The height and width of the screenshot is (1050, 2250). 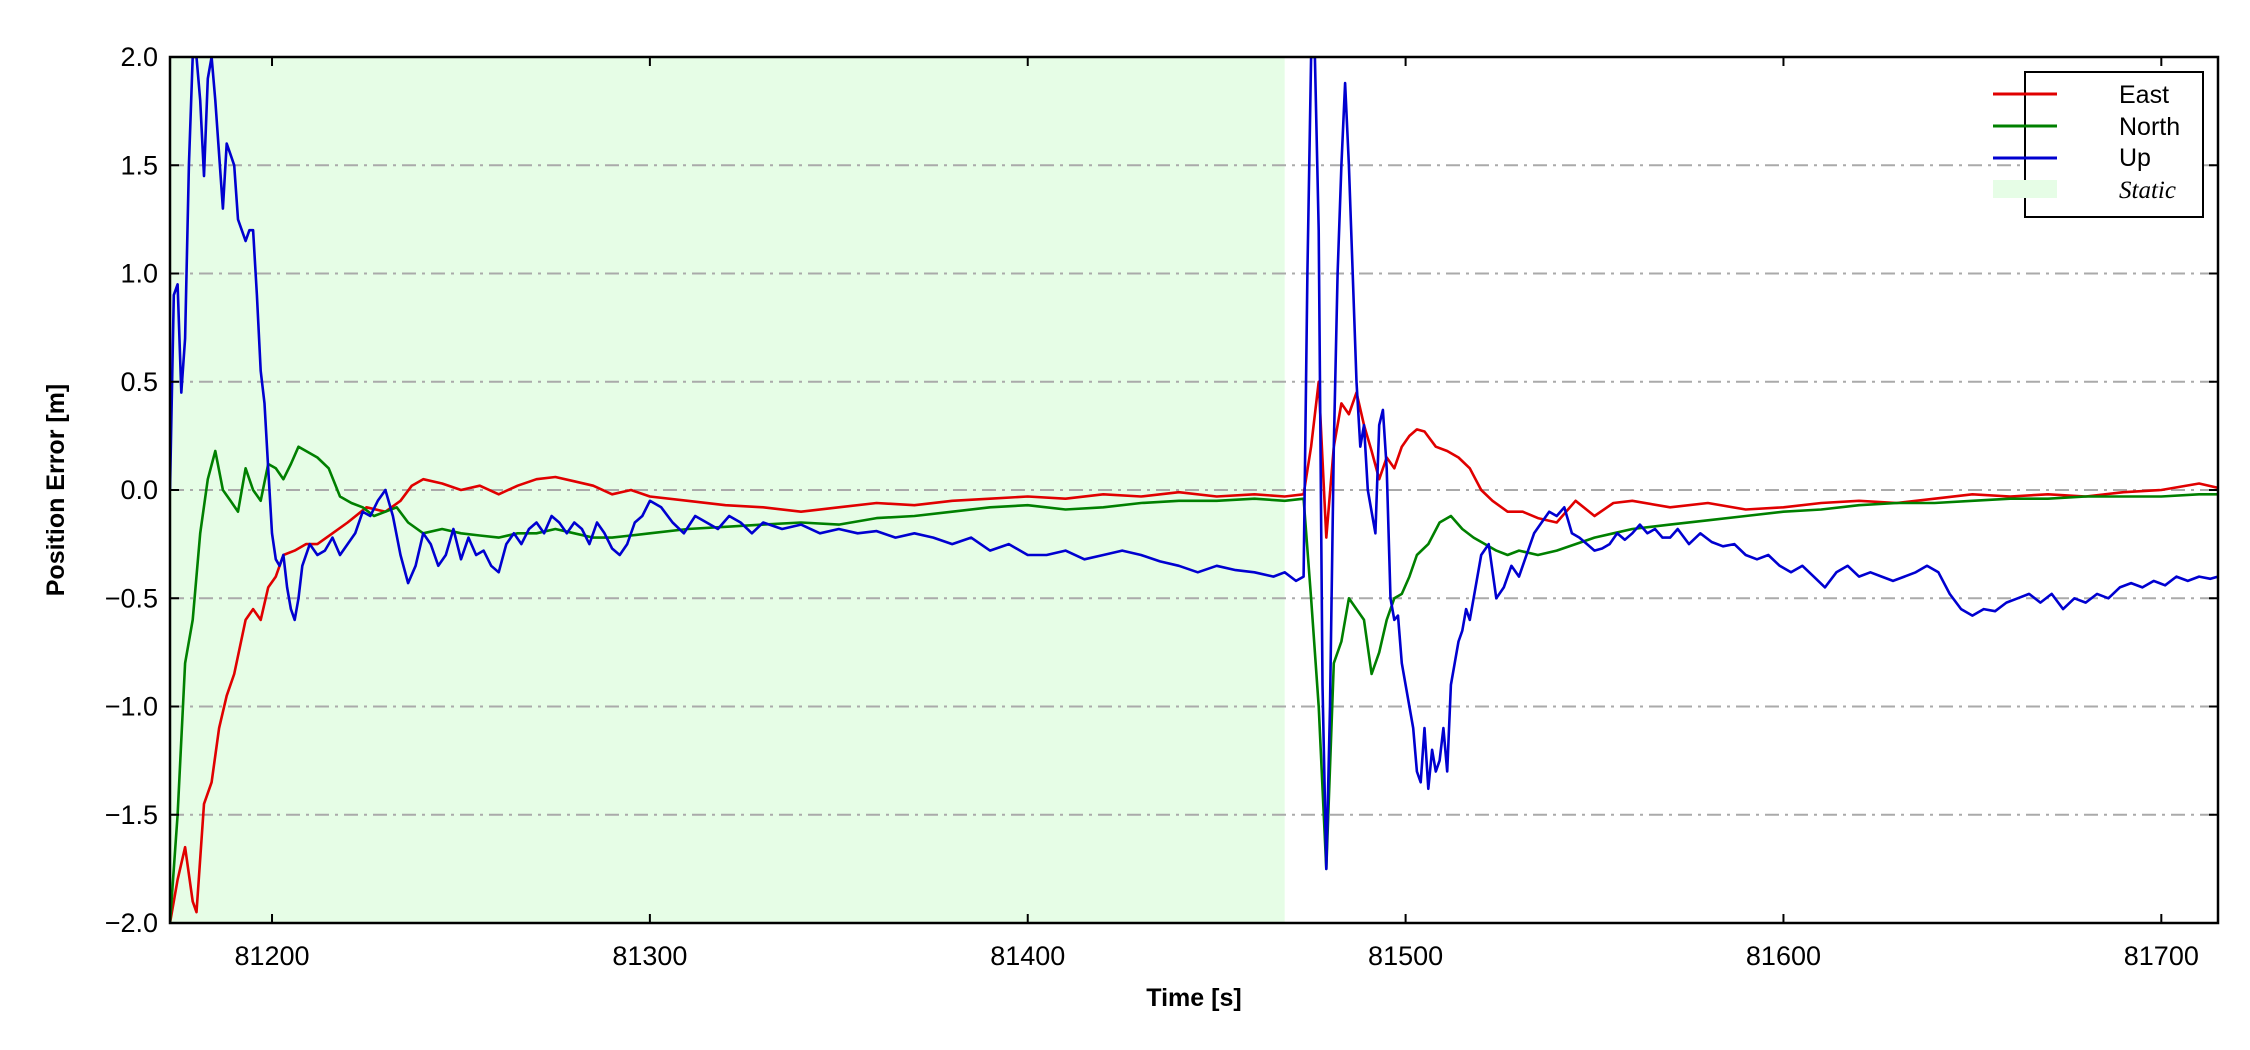 I want to click on y-tick-label: −1.5, so click(x=131, y=815).